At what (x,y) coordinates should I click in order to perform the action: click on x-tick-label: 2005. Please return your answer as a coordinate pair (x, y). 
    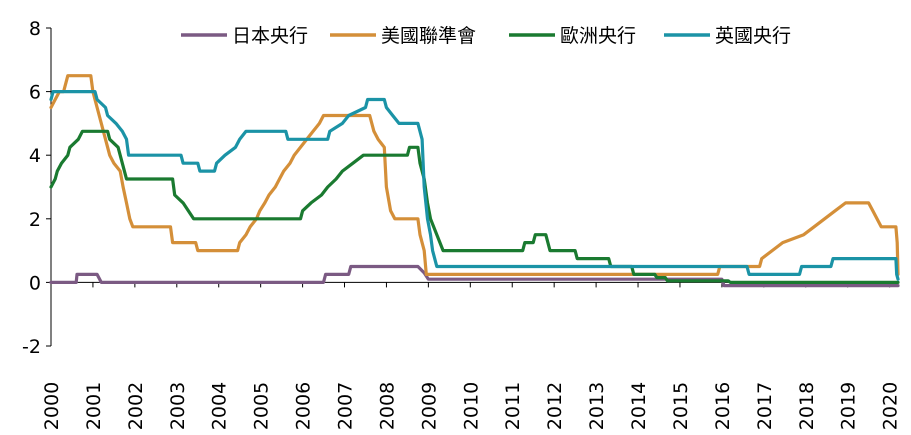
    Looking at the image, I should click on (262, 406).